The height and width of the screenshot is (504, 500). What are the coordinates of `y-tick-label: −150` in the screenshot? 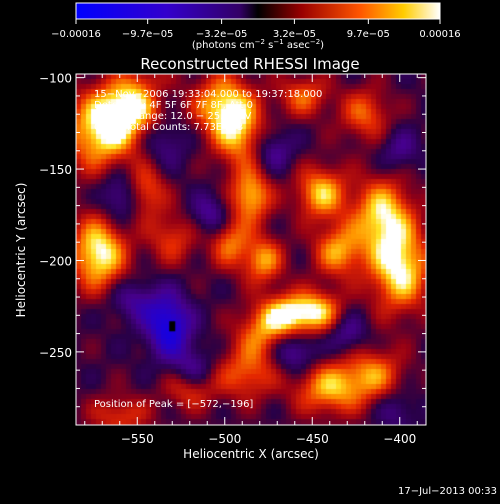 It's located at (55, 170).